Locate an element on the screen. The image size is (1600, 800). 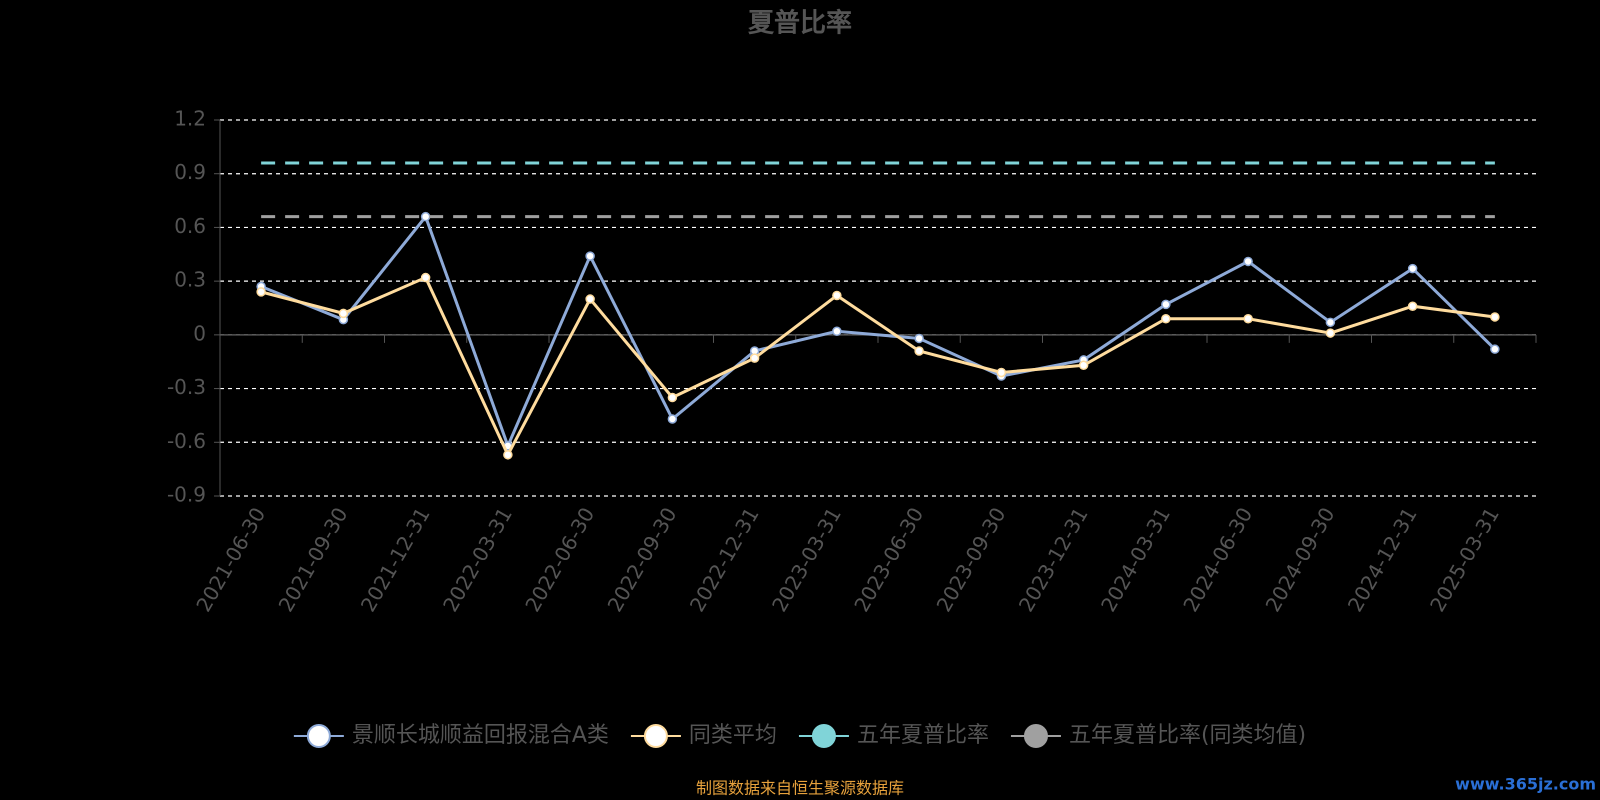
chart-title: 夏普比率 is located at coordinates (800, 23).